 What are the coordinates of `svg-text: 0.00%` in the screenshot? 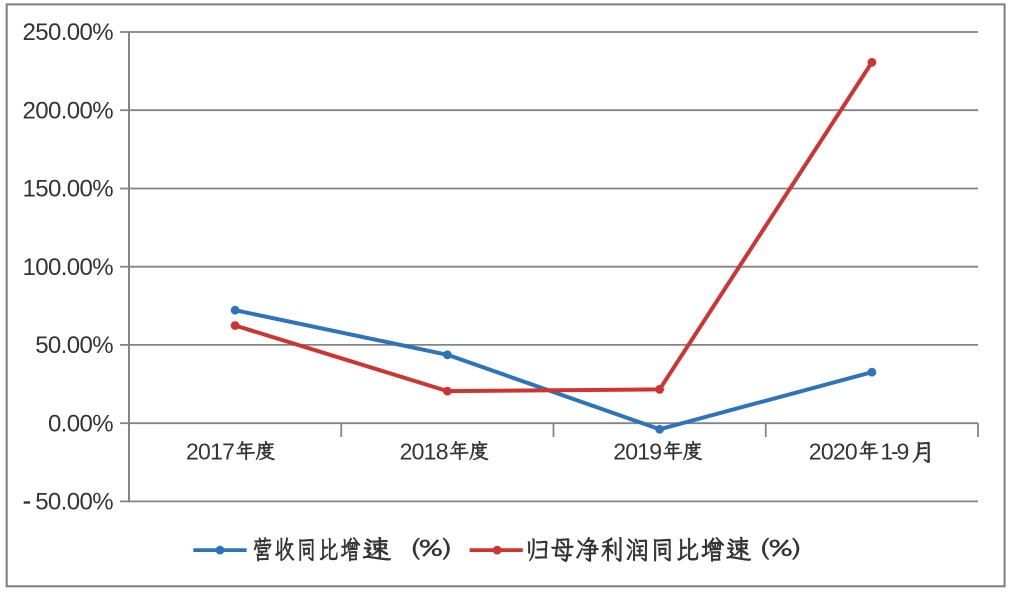 It's located at (80, 423).